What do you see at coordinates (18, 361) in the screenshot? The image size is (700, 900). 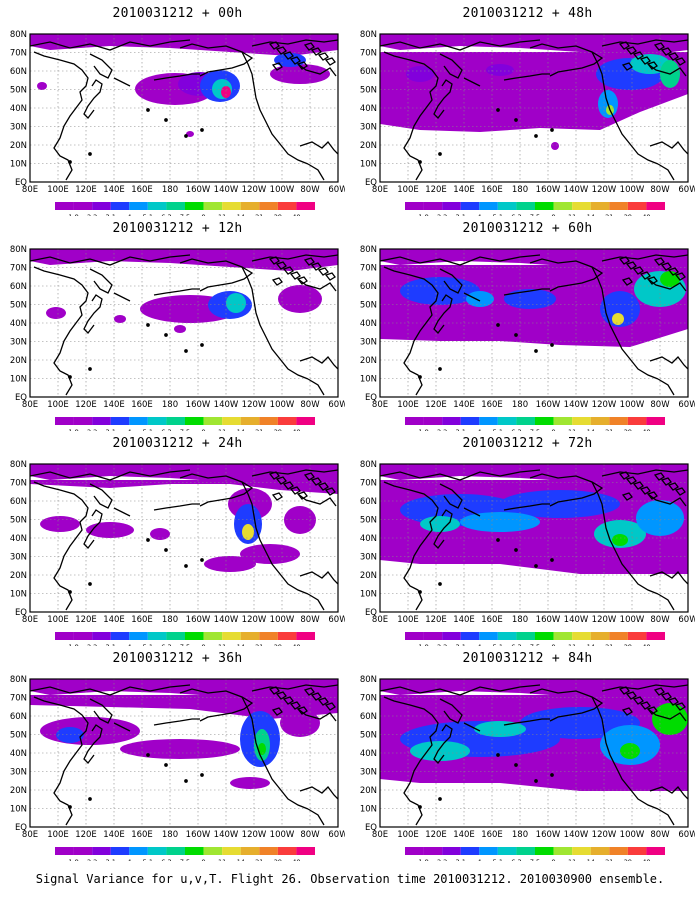 I see `latitude-label: 20N` at bounding box center [18, 361].